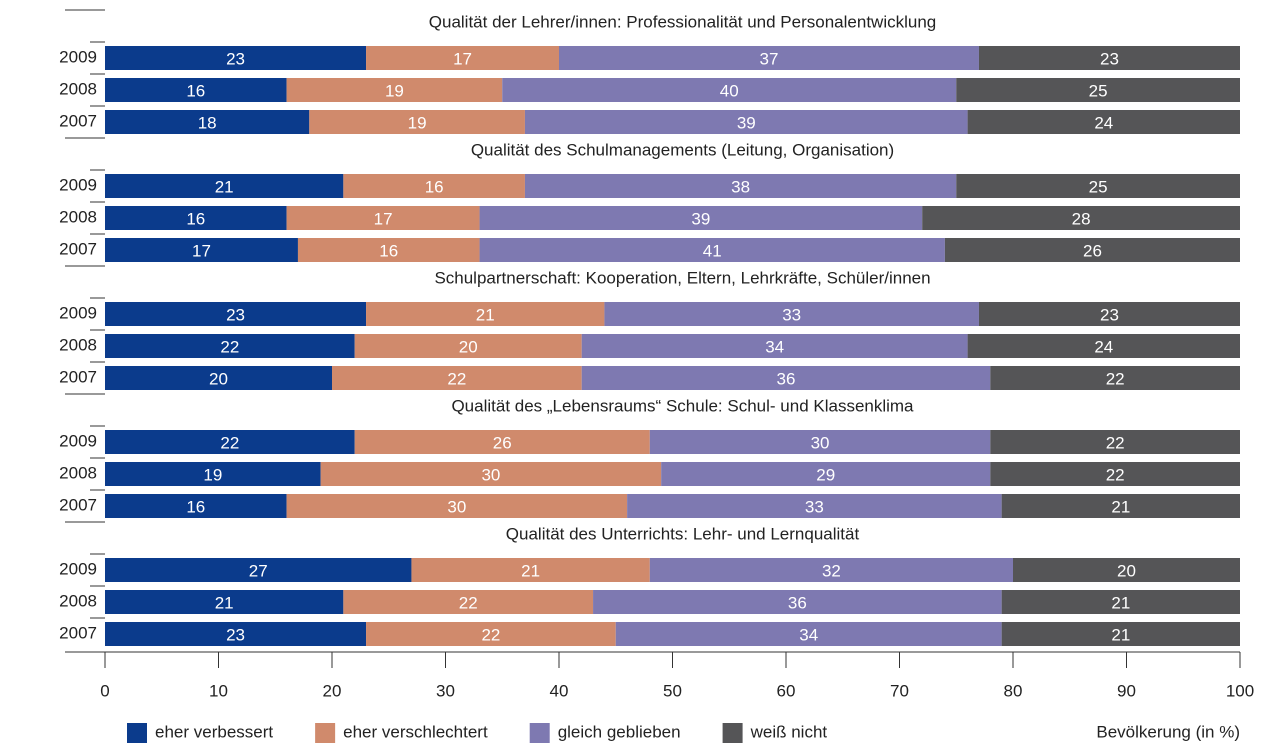 The width and height of the screenshot is (1270, 745). What do you see at coordinates (415, 731) in the screenshot?
I see `legend-label: eher verschlechtert` at bounding box center [415, 731].